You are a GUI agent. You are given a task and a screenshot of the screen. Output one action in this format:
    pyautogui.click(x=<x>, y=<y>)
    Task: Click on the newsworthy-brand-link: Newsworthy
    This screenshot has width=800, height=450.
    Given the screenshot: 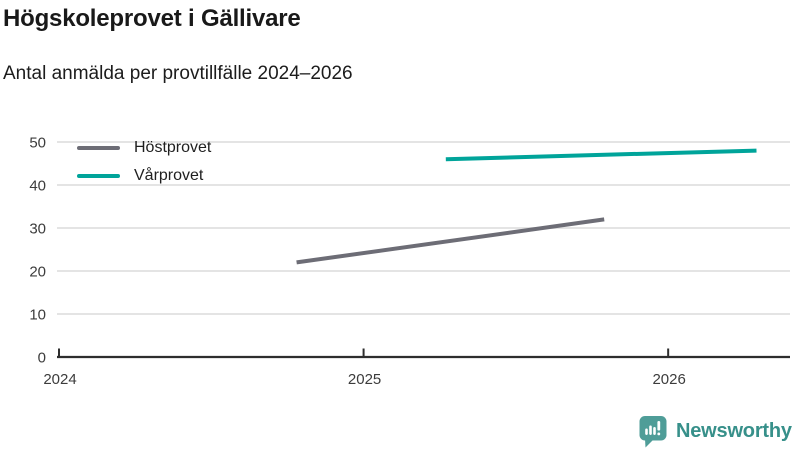 What is the action you would take?
    pyautogui.click(x=715, y=431)
    